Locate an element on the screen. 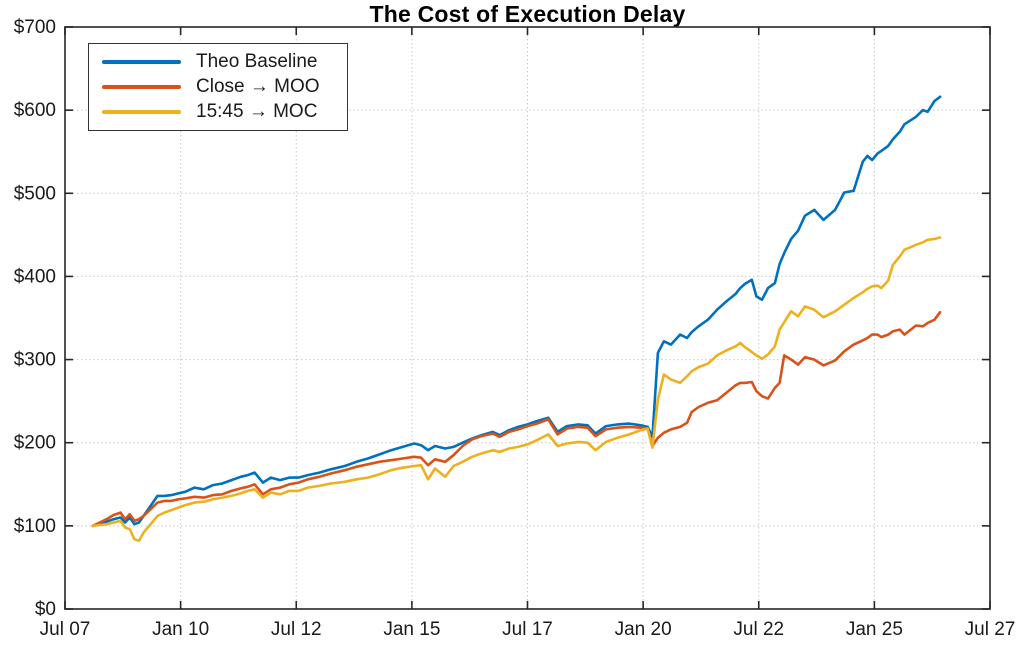 The image size is (1024, 645). legend: Theo Baseline Close → MOO 15:45 → MOC is located at coordinates (218, 87).